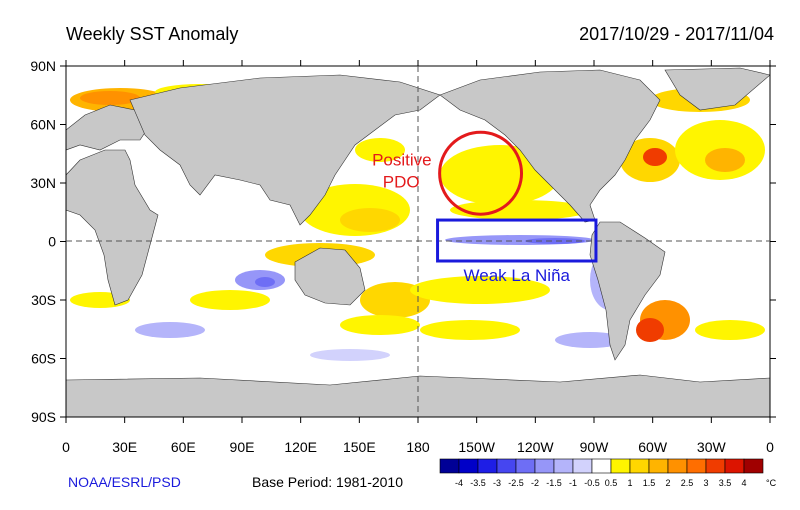 This screenshot has width=800, height=510. I want to click on lon-tick-label: 60W, so click(653, 447).